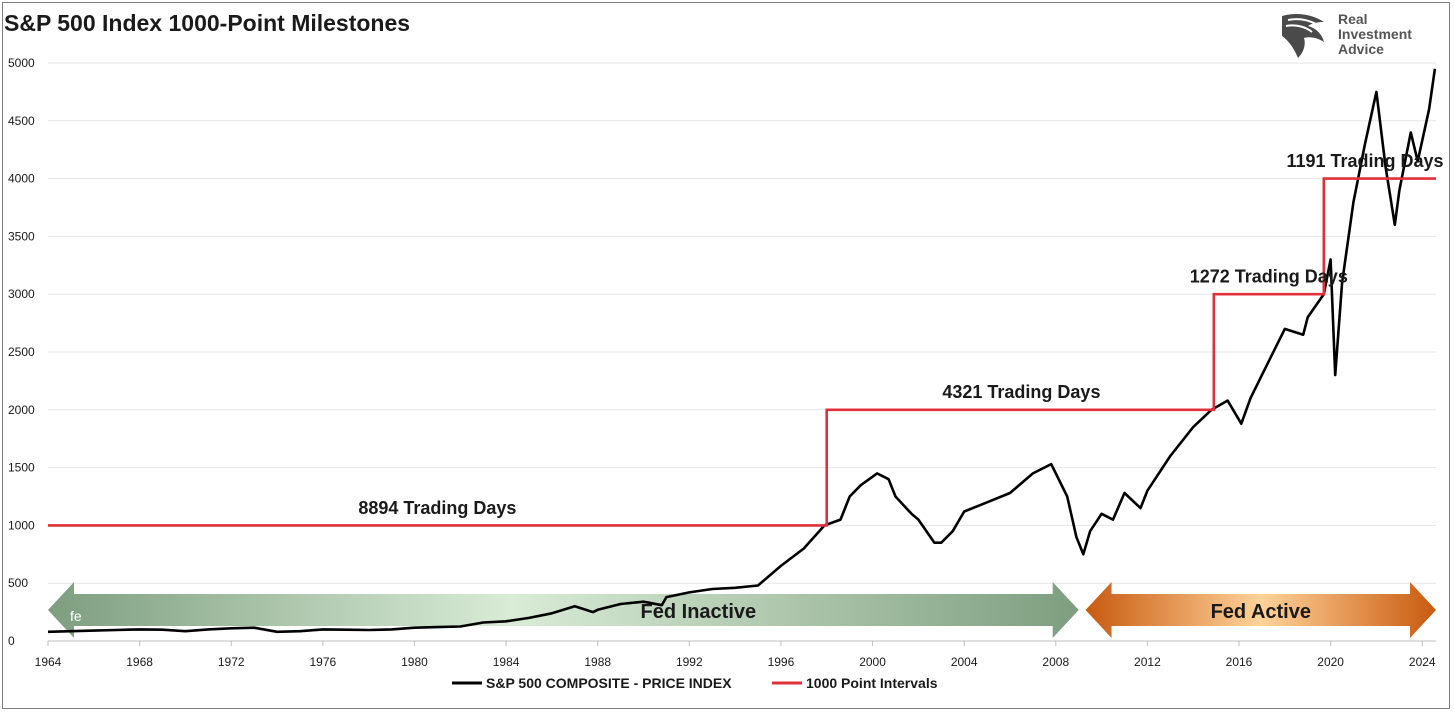 Image resolution: width=1454 pixels, height=713 pixels. What do you see at coordinates (964, 662) in the screenshot?
I see `x-tick-label: 2004` at bounding box center [964, 662].